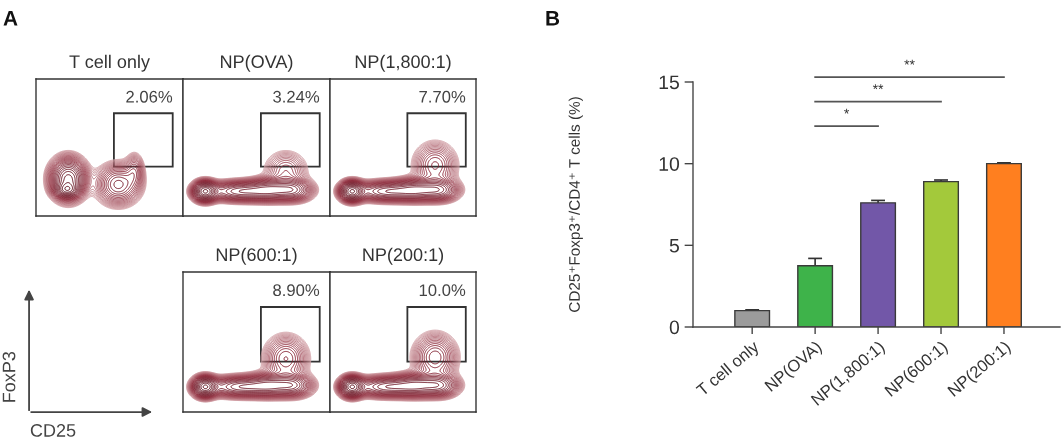 The image size is (1063, 442). What do you see at coordinates (296, 96) in the screenshot?
I see `text: 3.24%` at bounding box center [296, 96].